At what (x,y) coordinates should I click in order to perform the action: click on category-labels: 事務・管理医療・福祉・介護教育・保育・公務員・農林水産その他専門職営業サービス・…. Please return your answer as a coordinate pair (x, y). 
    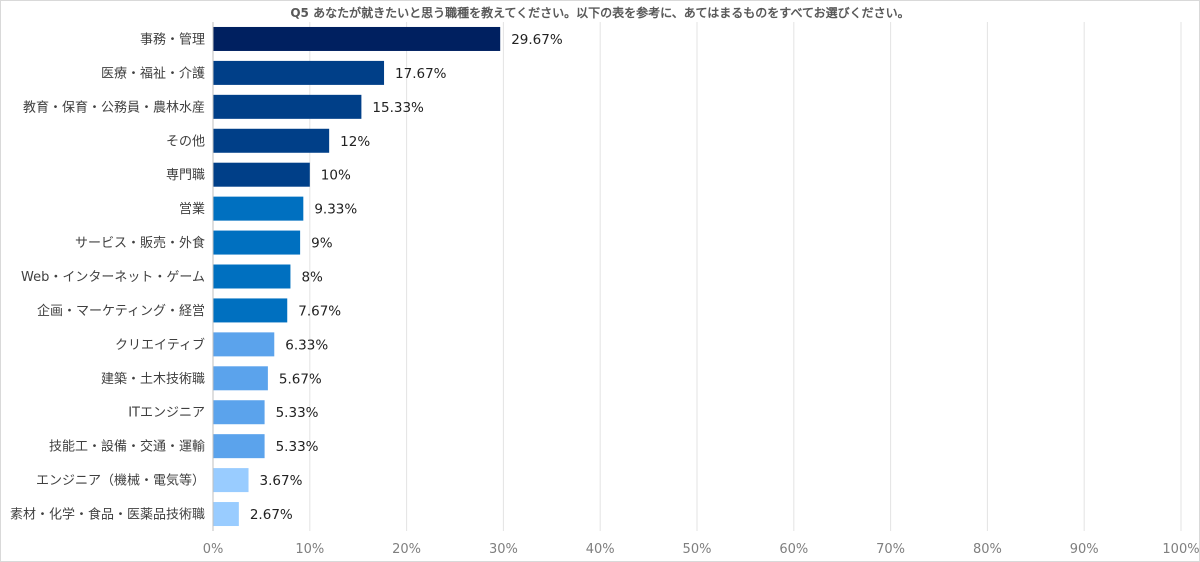
    Looking at the image, I should click on (107, 277).